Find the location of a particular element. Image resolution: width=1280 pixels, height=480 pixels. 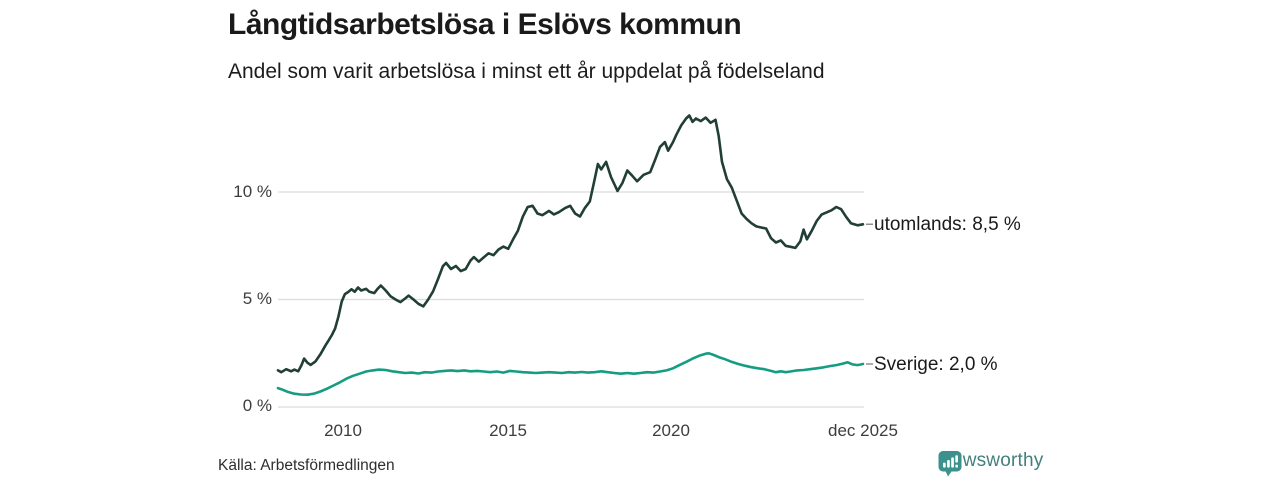

series-label-utomlands: utomlands: 8,5 % is located at coordinates (947, 224).